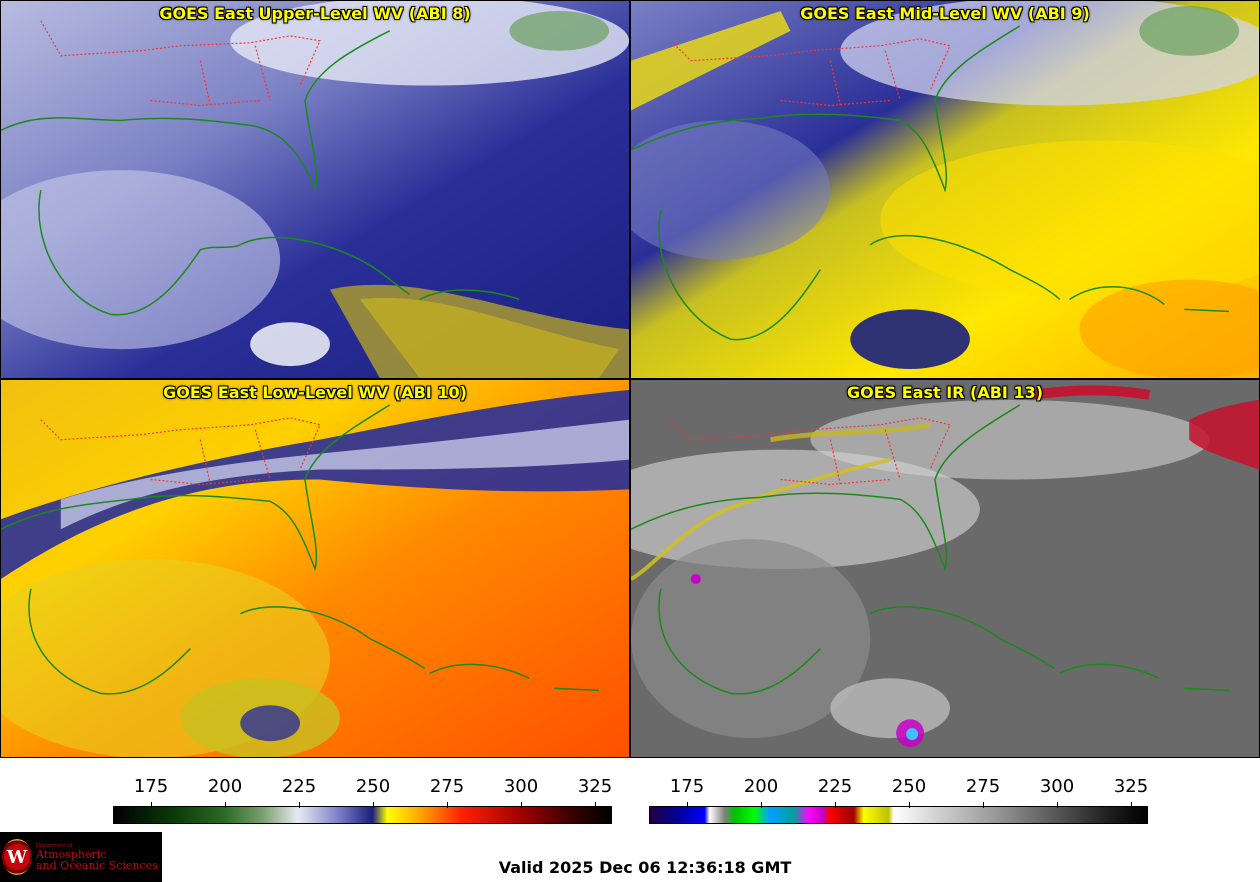 This screenshot has width=1260, height=882. I want to click on logo-line-1: Atmospheric, so click(71, 854).